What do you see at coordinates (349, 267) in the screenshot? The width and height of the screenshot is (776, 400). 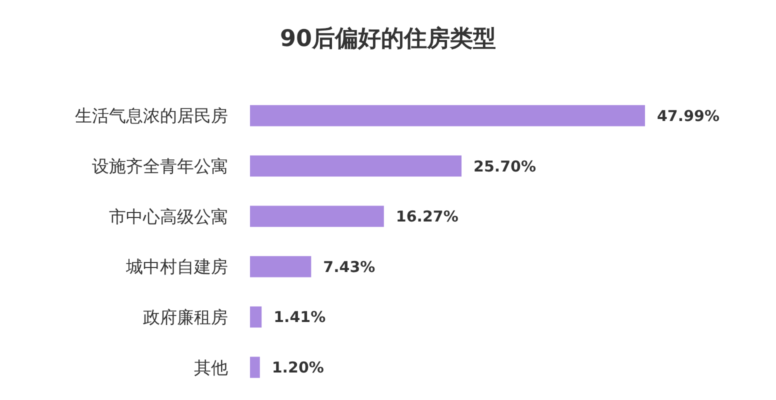 I see `data-label: 7.43%` at bounding box center [349, 267].